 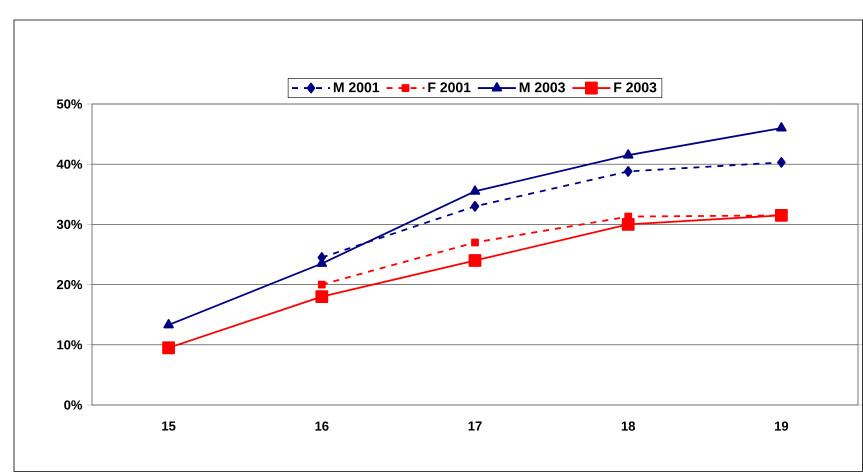 What do you see at coordinates (69, 104) in the screenshot?
I see `y-tick-label: 50%` at bounding box center [69, 104].